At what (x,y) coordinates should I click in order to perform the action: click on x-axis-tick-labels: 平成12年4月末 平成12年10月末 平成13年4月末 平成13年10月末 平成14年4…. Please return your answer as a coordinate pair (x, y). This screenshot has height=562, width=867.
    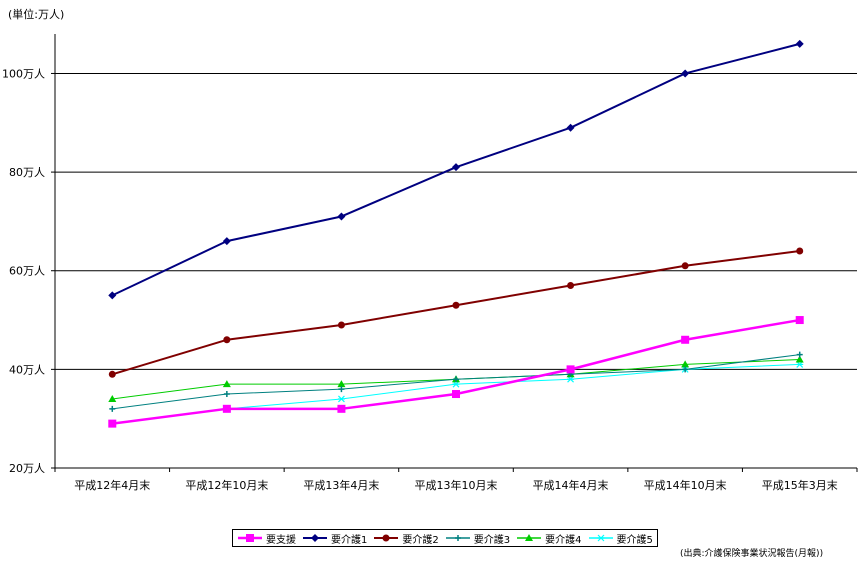
    Looking at the image, I should click on (455, 485).